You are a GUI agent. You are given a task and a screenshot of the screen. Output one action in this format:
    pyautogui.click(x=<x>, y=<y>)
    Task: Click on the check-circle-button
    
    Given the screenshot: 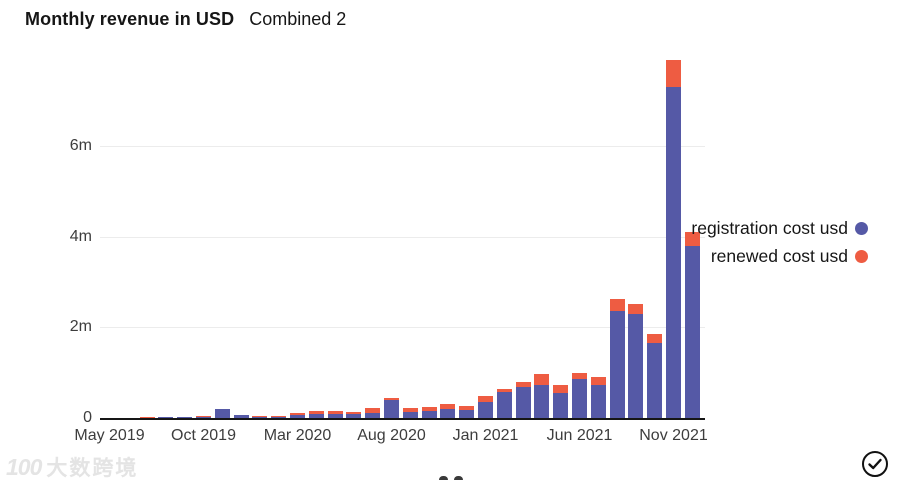 What is the action you would take?
    pyautogui.click(x=875, y=464)
    